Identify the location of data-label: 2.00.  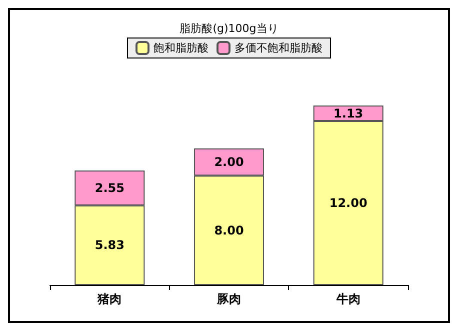
(229, 162).